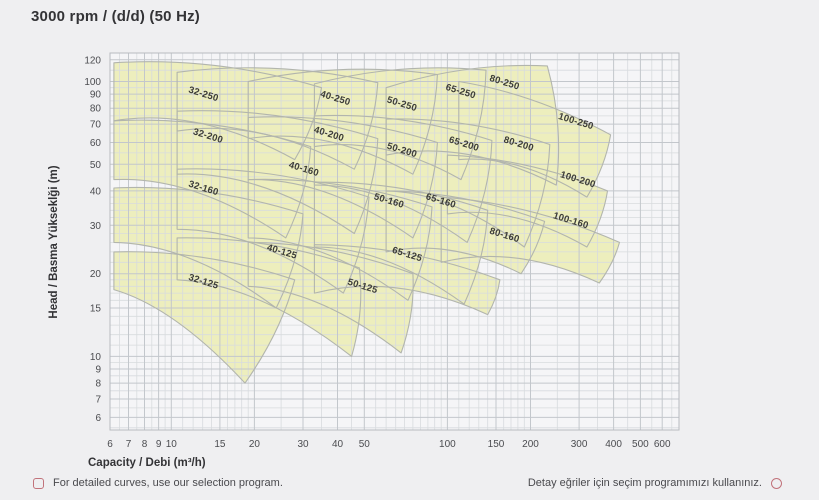 The image size is (819, 500). I want to click on y-tick-label-90: 90, so click(96, 95).